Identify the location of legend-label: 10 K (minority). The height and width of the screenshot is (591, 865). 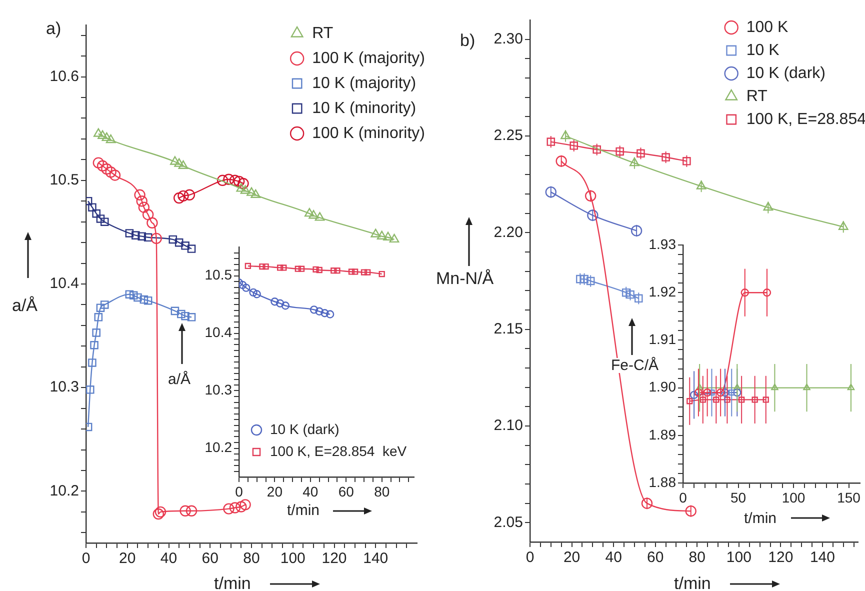
(364, 108).